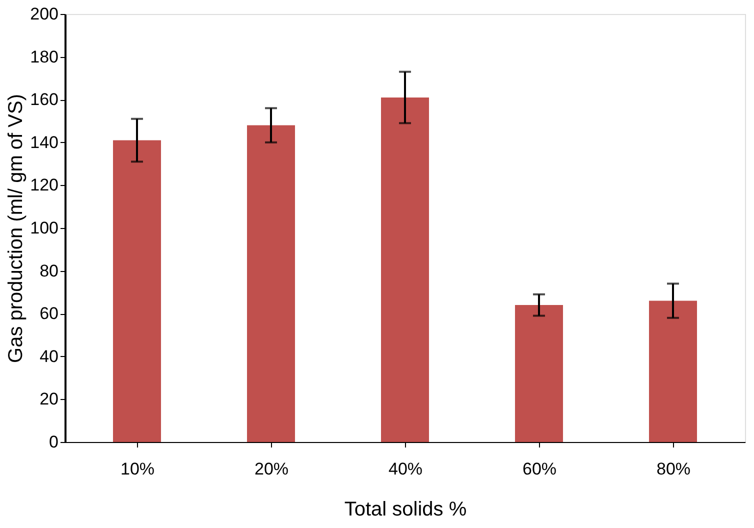  Describe the element at coordinates (49, 399) in the screenshot. I see `y-tick-label: 20` at that location.